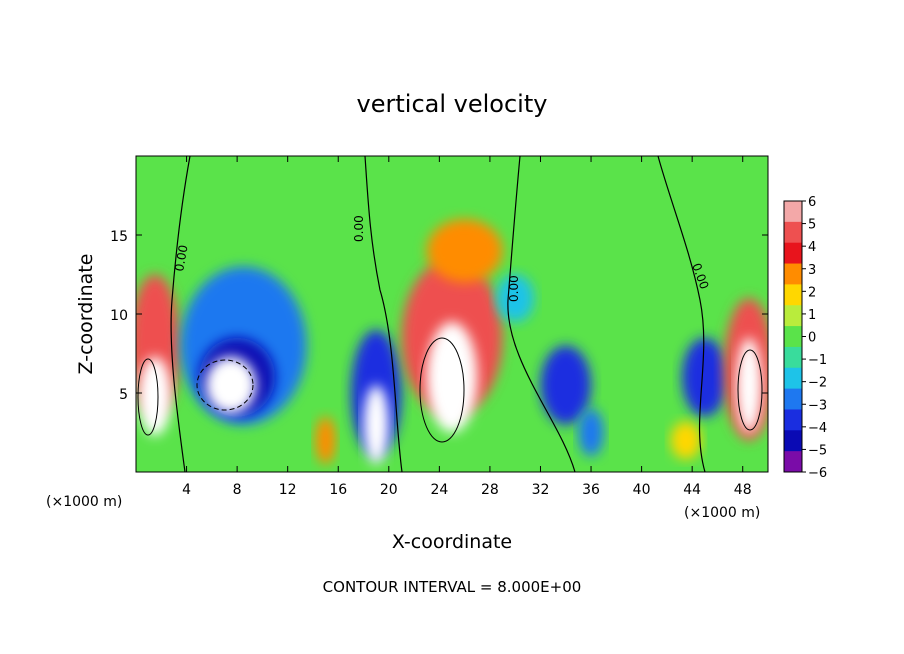  I want to click on x-unit-left: (×1000 m), so click(84, 502).